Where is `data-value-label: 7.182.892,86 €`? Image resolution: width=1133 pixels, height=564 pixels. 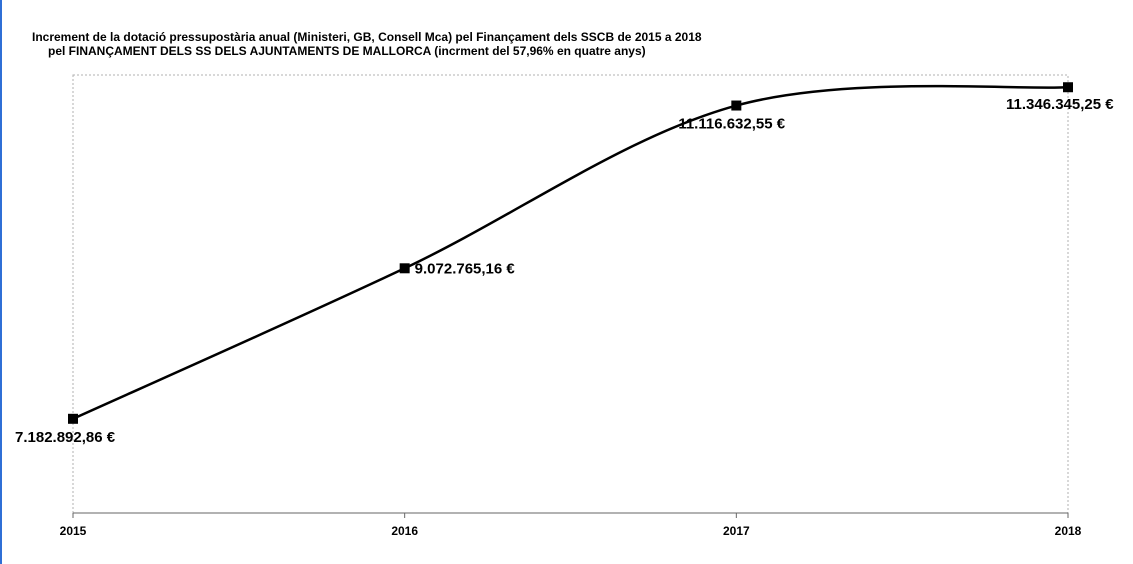
data-value-label: 7.182.892,86 € is located at coordinates (65, 437).